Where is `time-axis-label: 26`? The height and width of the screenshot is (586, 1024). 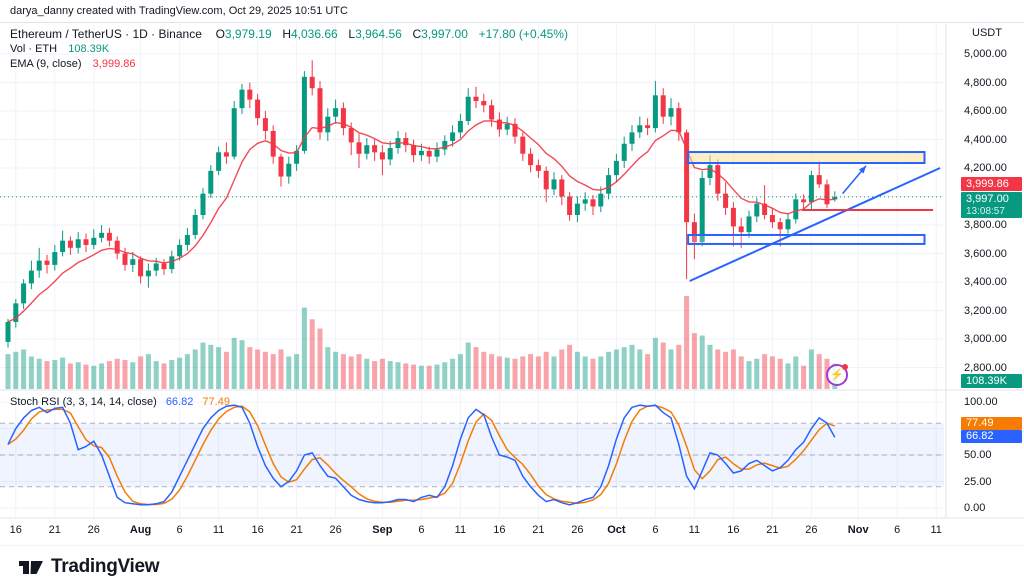 time-axis-label: 26 is located at coordinates (811, 530).